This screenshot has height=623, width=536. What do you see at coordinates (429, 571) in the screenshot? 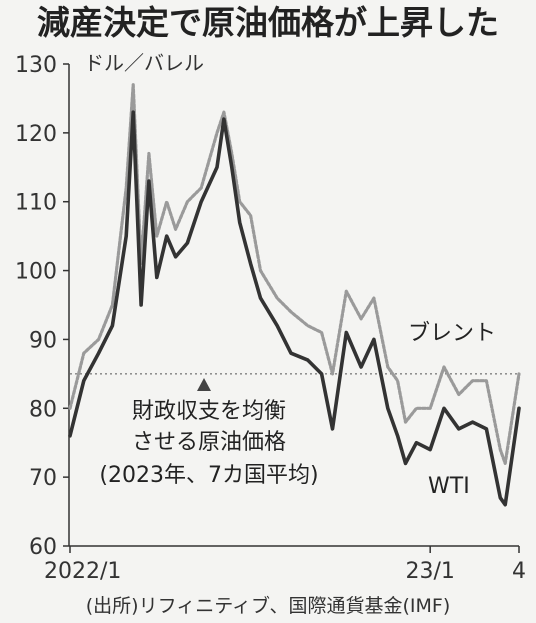
I see `x-tick-label: 23/1` at bounding box center [429, 571].